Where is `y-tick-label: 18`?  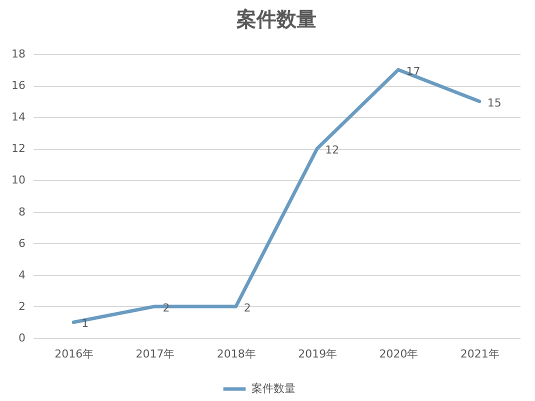 y-tick-label: 18 is located at coordinates (19, 54).